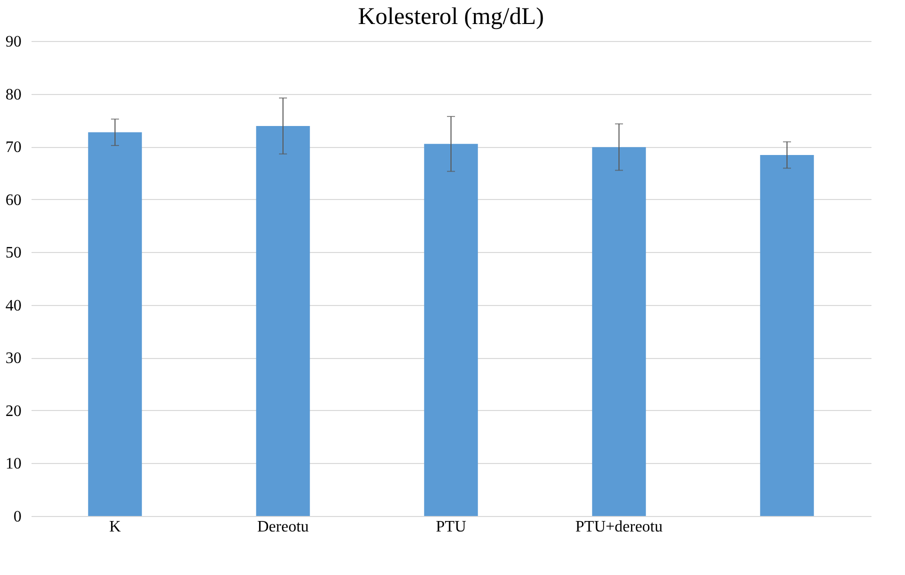  Describe the element at coordinates (14, 147) in the screenshot. I see `y-tick-label: 70` at that location.